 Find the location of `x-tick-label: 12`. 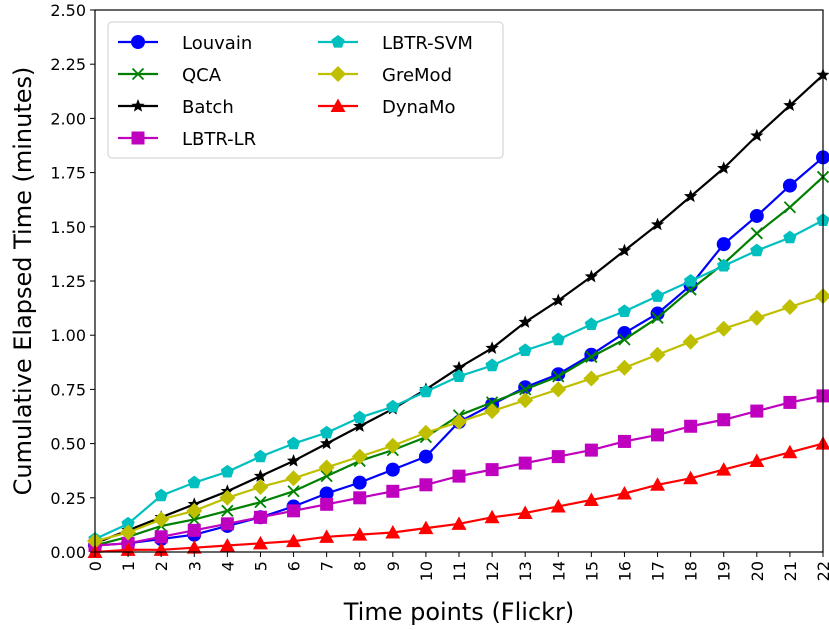

x-tick-label: 12 is located at coordinates (492, 571).